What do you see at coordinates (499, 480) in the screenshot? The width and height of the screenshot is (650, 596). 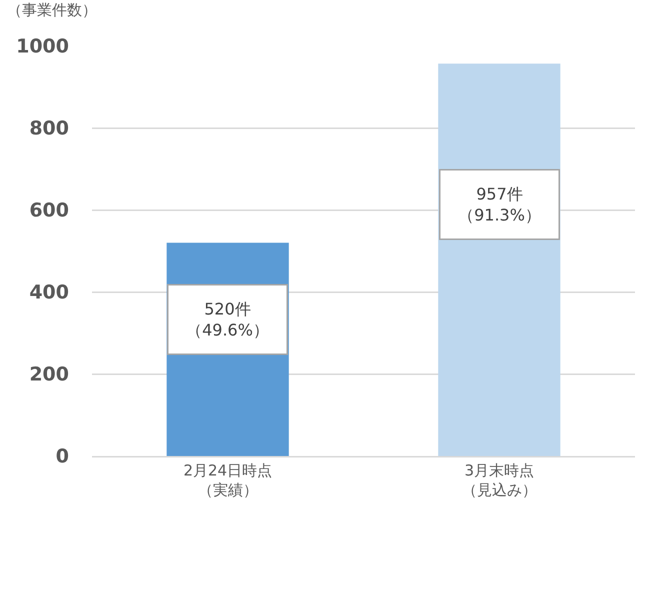 I see `x-tick-label: 3月末時点（見込み）` at bounding box center [499, 480].